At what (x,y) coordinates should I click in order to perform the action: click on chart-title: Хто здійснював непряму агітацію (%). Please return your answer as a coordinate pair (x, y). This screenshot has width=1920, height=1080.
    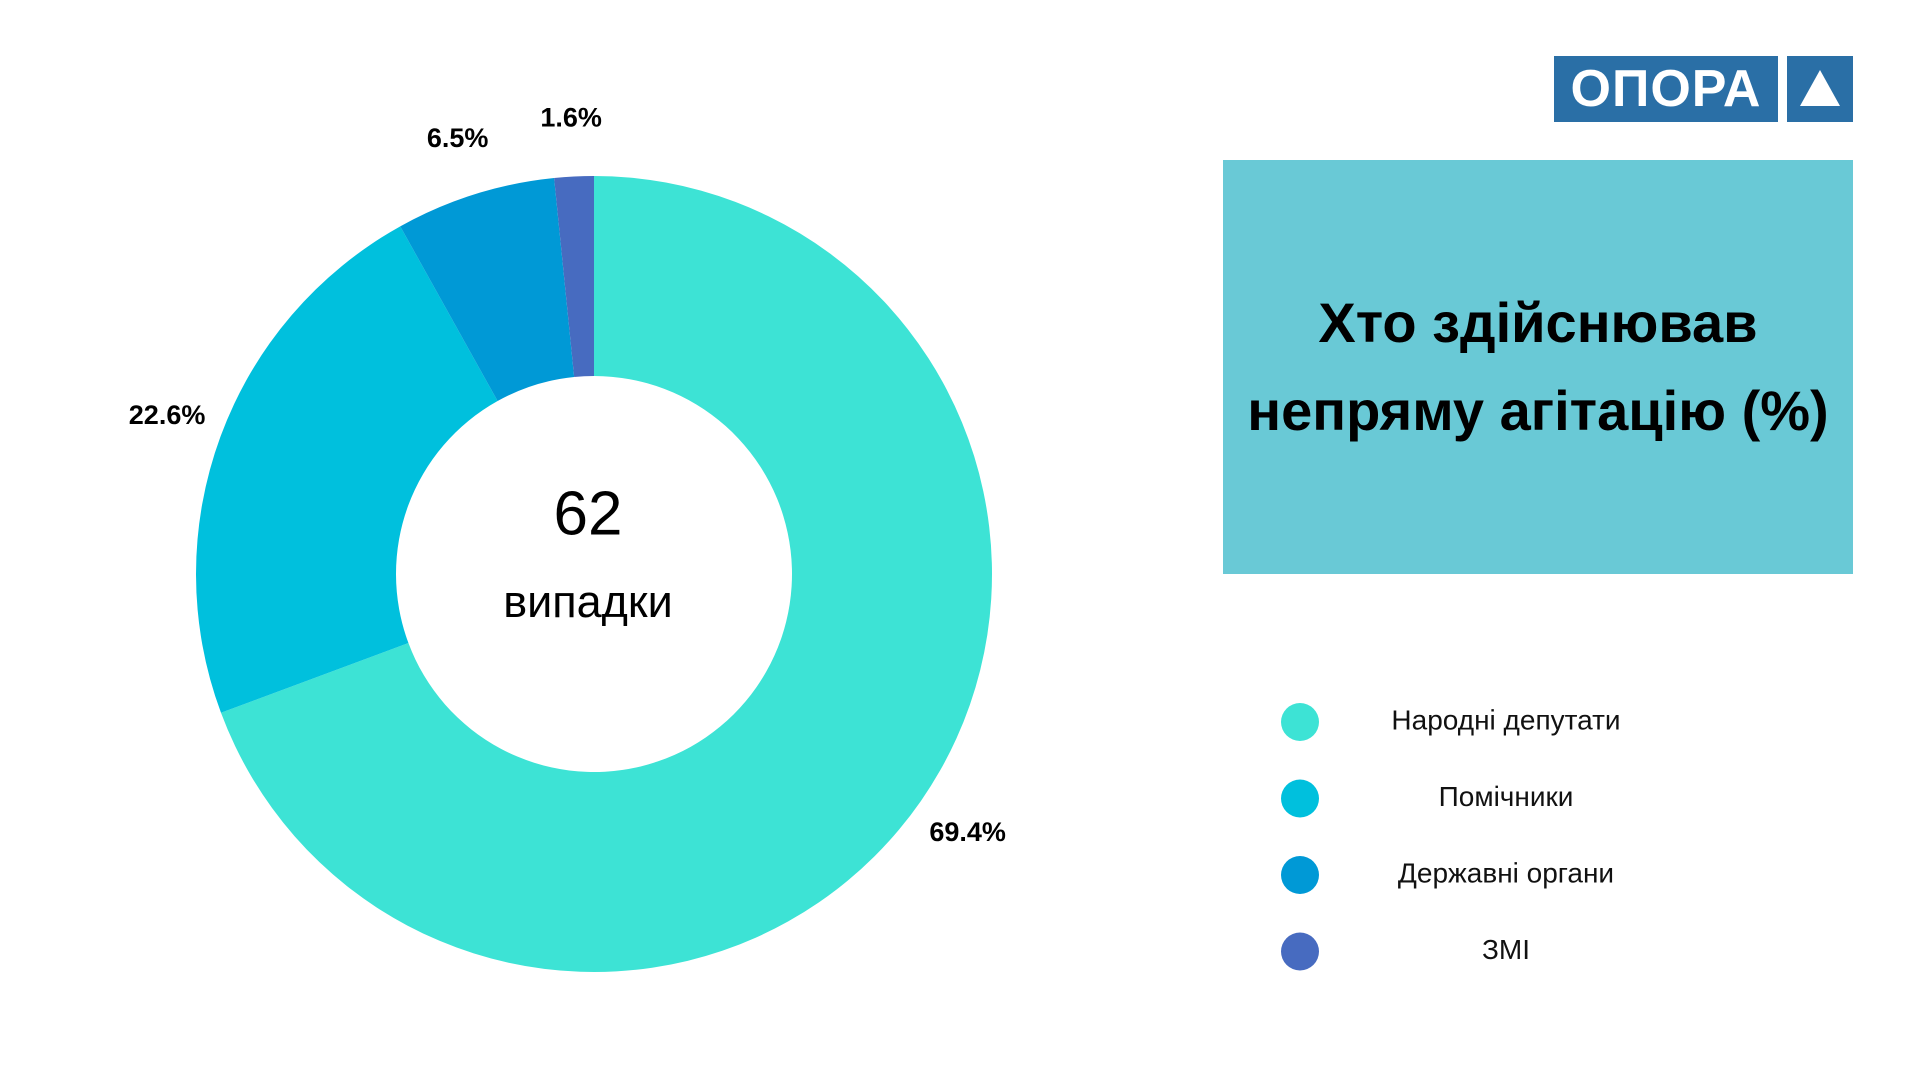
    Looking at the image, I should click on (1538, 366).